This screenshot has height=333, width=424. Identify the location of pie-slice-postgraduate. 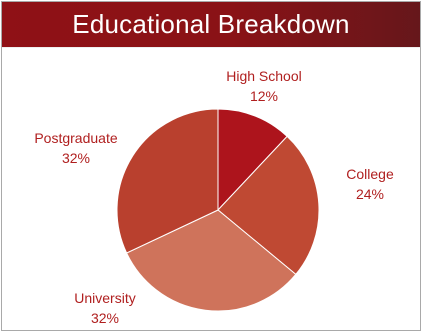
(167, 181).